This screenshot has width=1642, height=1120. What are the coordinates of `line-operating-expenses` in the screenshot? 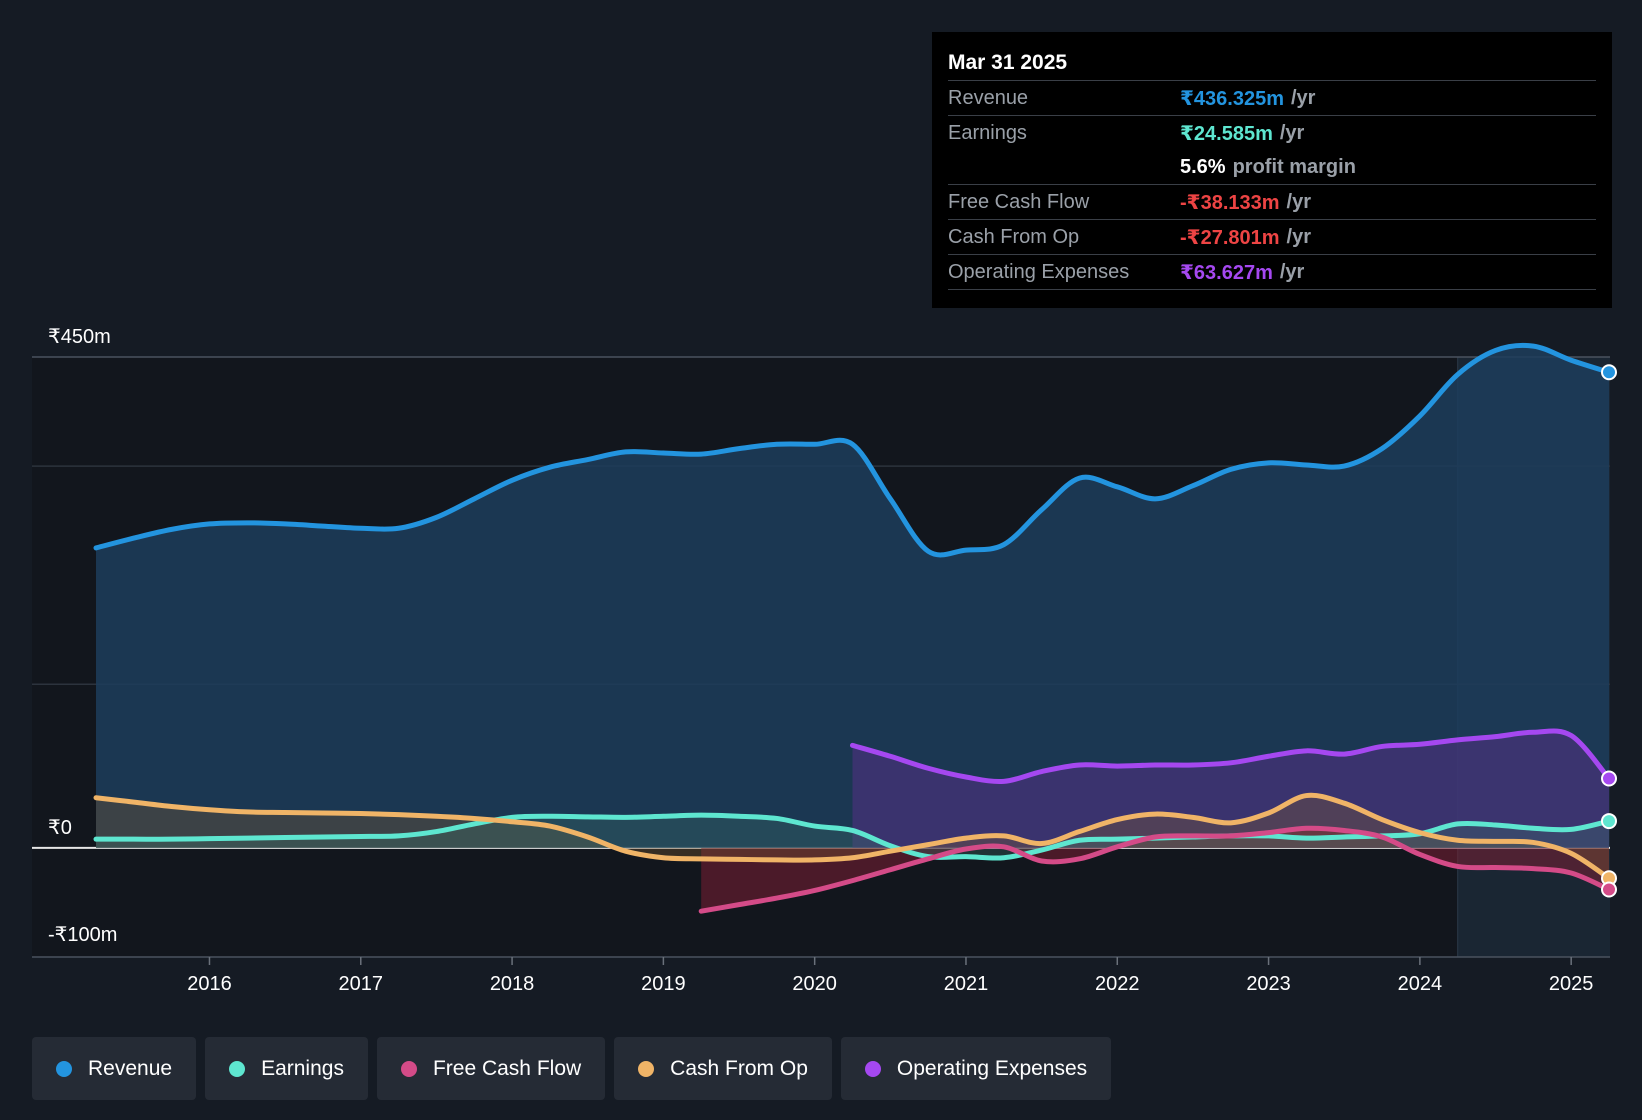 It's located at (1231, 756).